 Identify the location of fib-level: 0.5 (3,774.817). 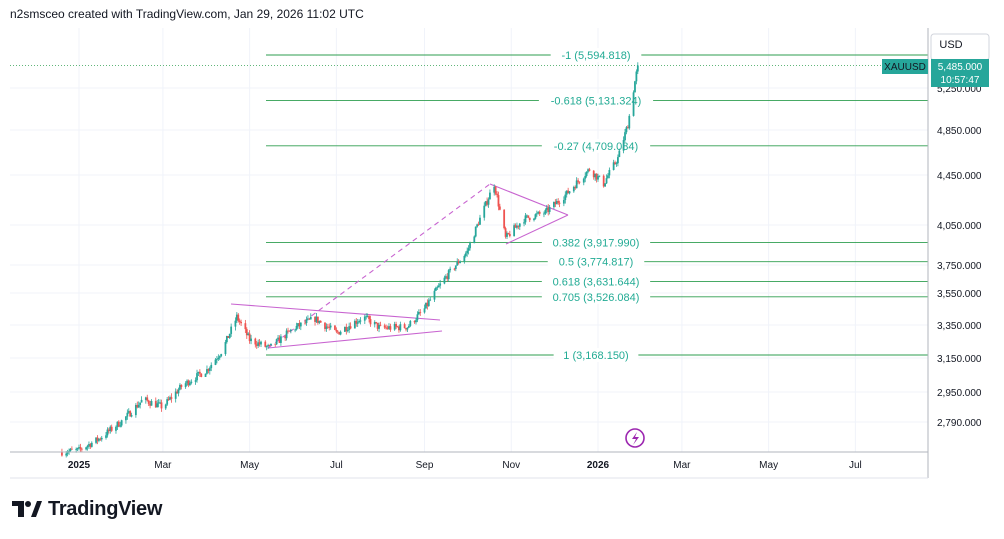
(597, 261).